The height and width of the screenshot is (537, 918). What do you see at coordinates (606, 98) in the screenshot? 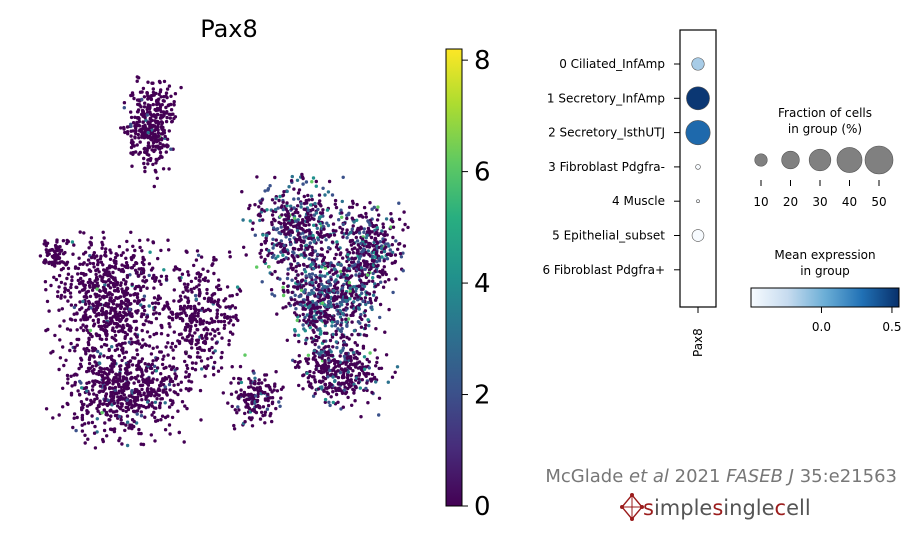
I see `group-label-1: 1 Secretory_InfAmp` at bounding box center [606, 98].